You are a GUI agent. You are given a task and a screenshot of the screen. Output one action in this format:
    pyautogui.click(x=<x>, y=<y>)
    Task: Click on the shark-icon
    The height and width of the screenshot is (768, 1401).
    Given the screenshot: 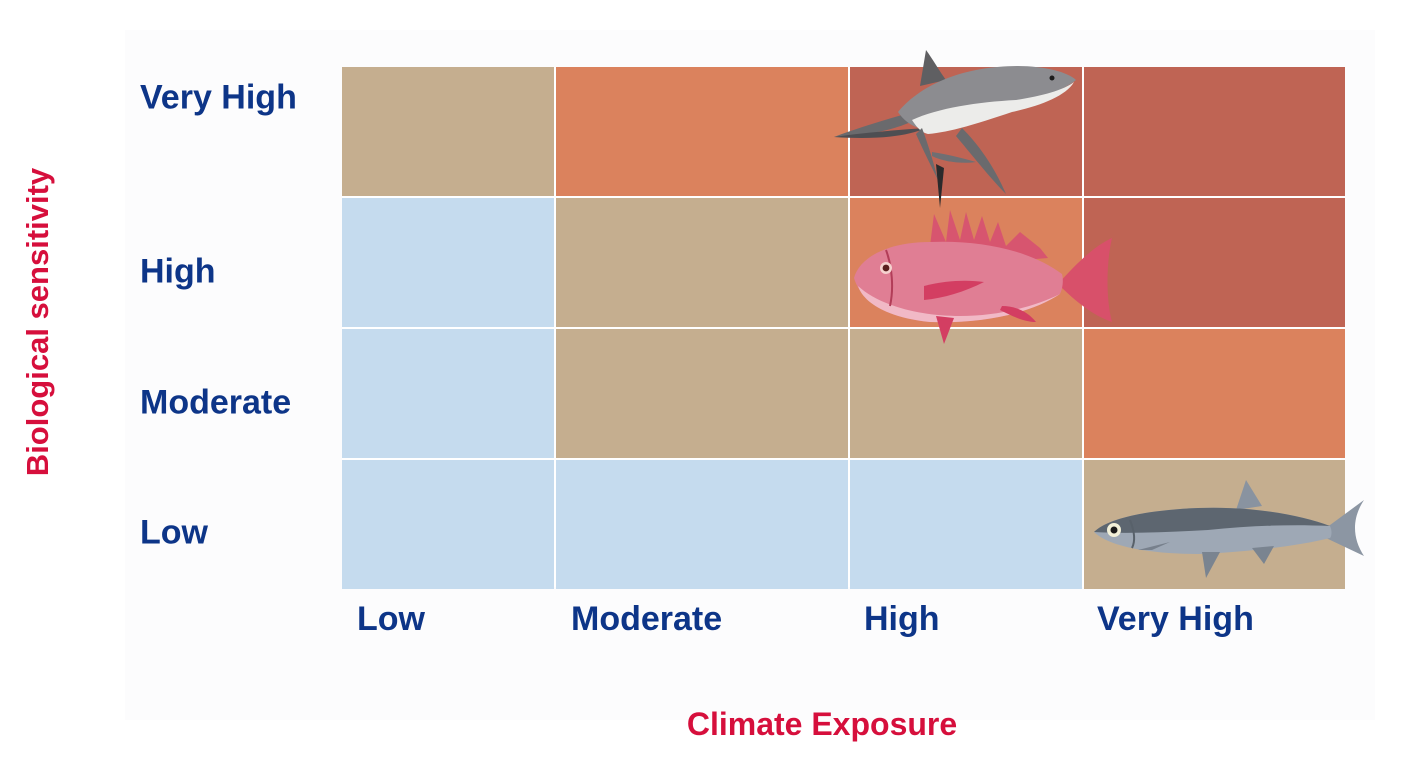 What is the action you would take?
    pyautogui.click(x=955, y=129)
    